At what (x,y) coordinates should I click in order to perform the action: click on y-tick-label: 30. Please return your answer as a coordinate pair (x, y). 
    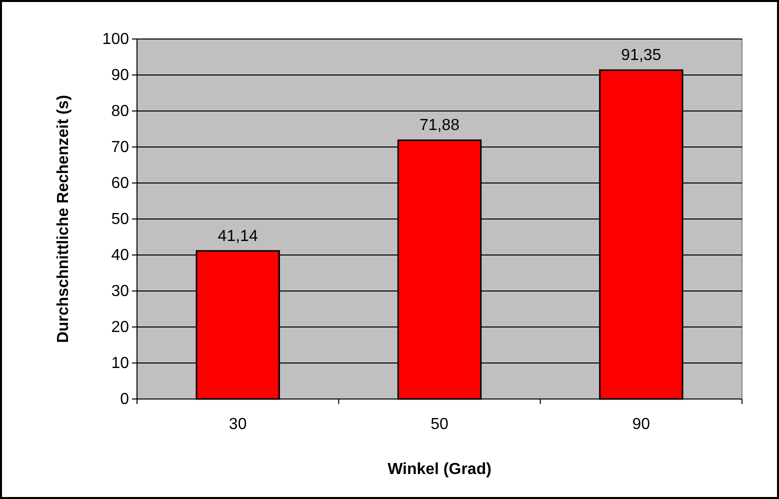
    Looking at the image, I should click on (120, 291).